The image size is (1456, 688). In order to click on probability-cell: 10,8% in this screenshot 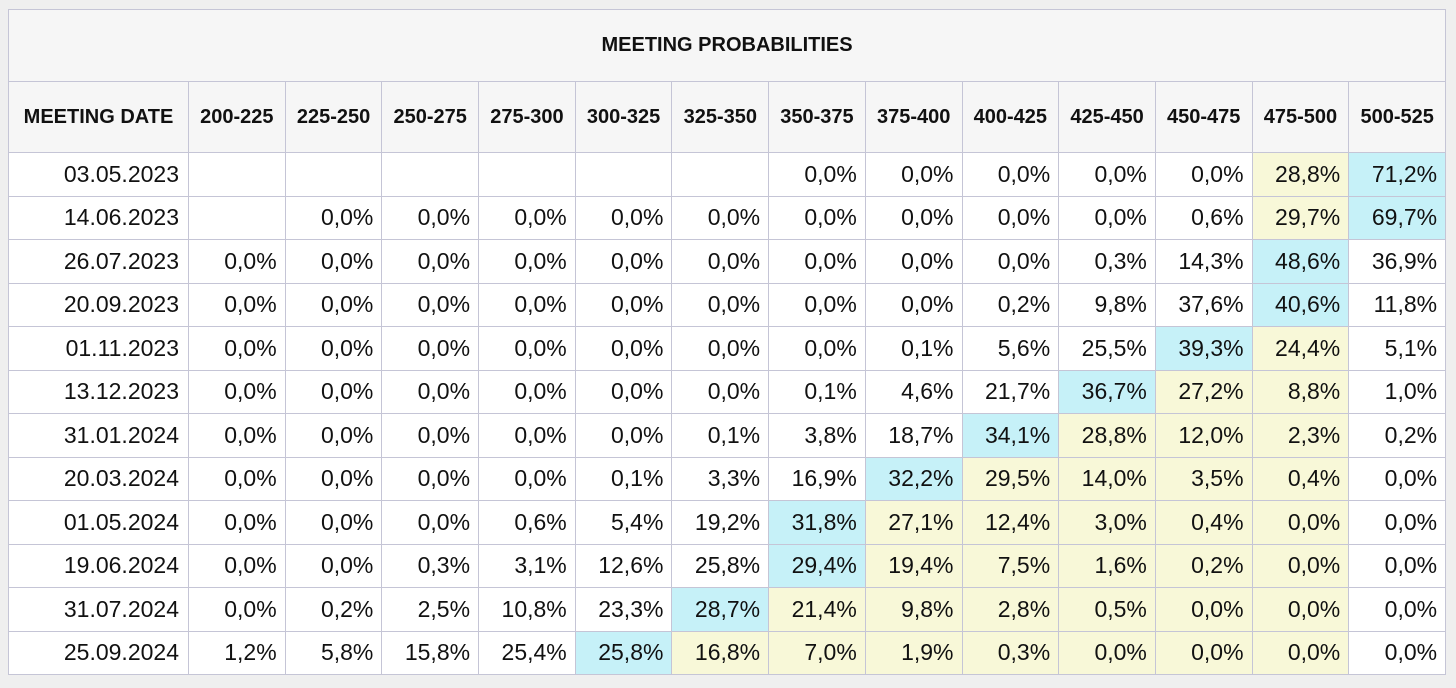, I will do `click(527, 609)`.